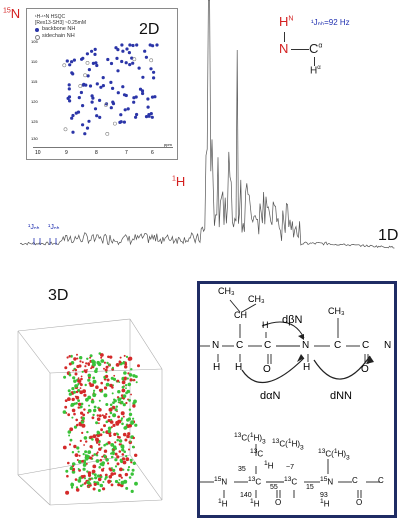  What do you see at coordinates (381, 480) in the screenshot?
I see `iso-c2: C` at bounding box center [381, 480].